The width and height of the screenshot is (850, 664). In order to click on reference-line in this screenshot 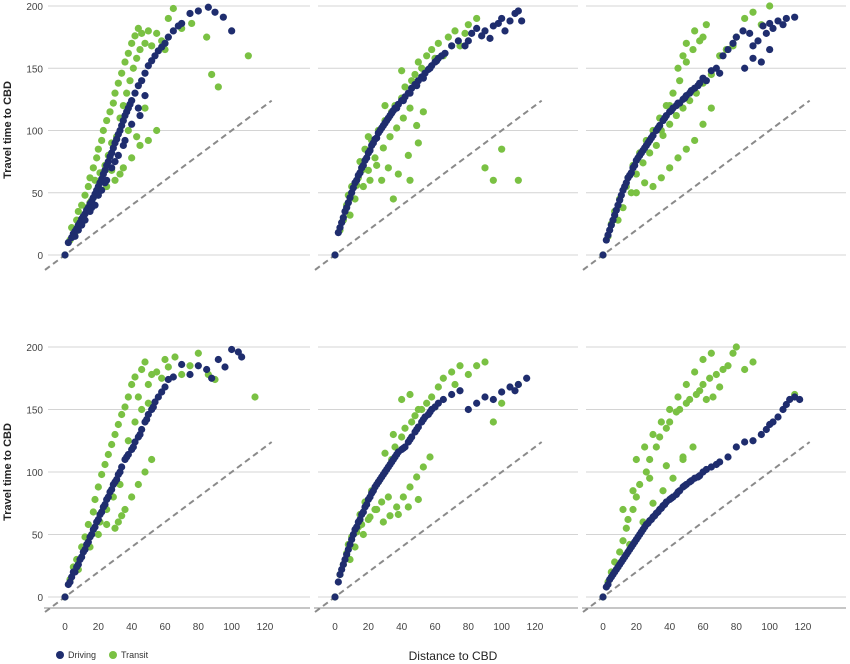, I will do `click(696, 185)`.